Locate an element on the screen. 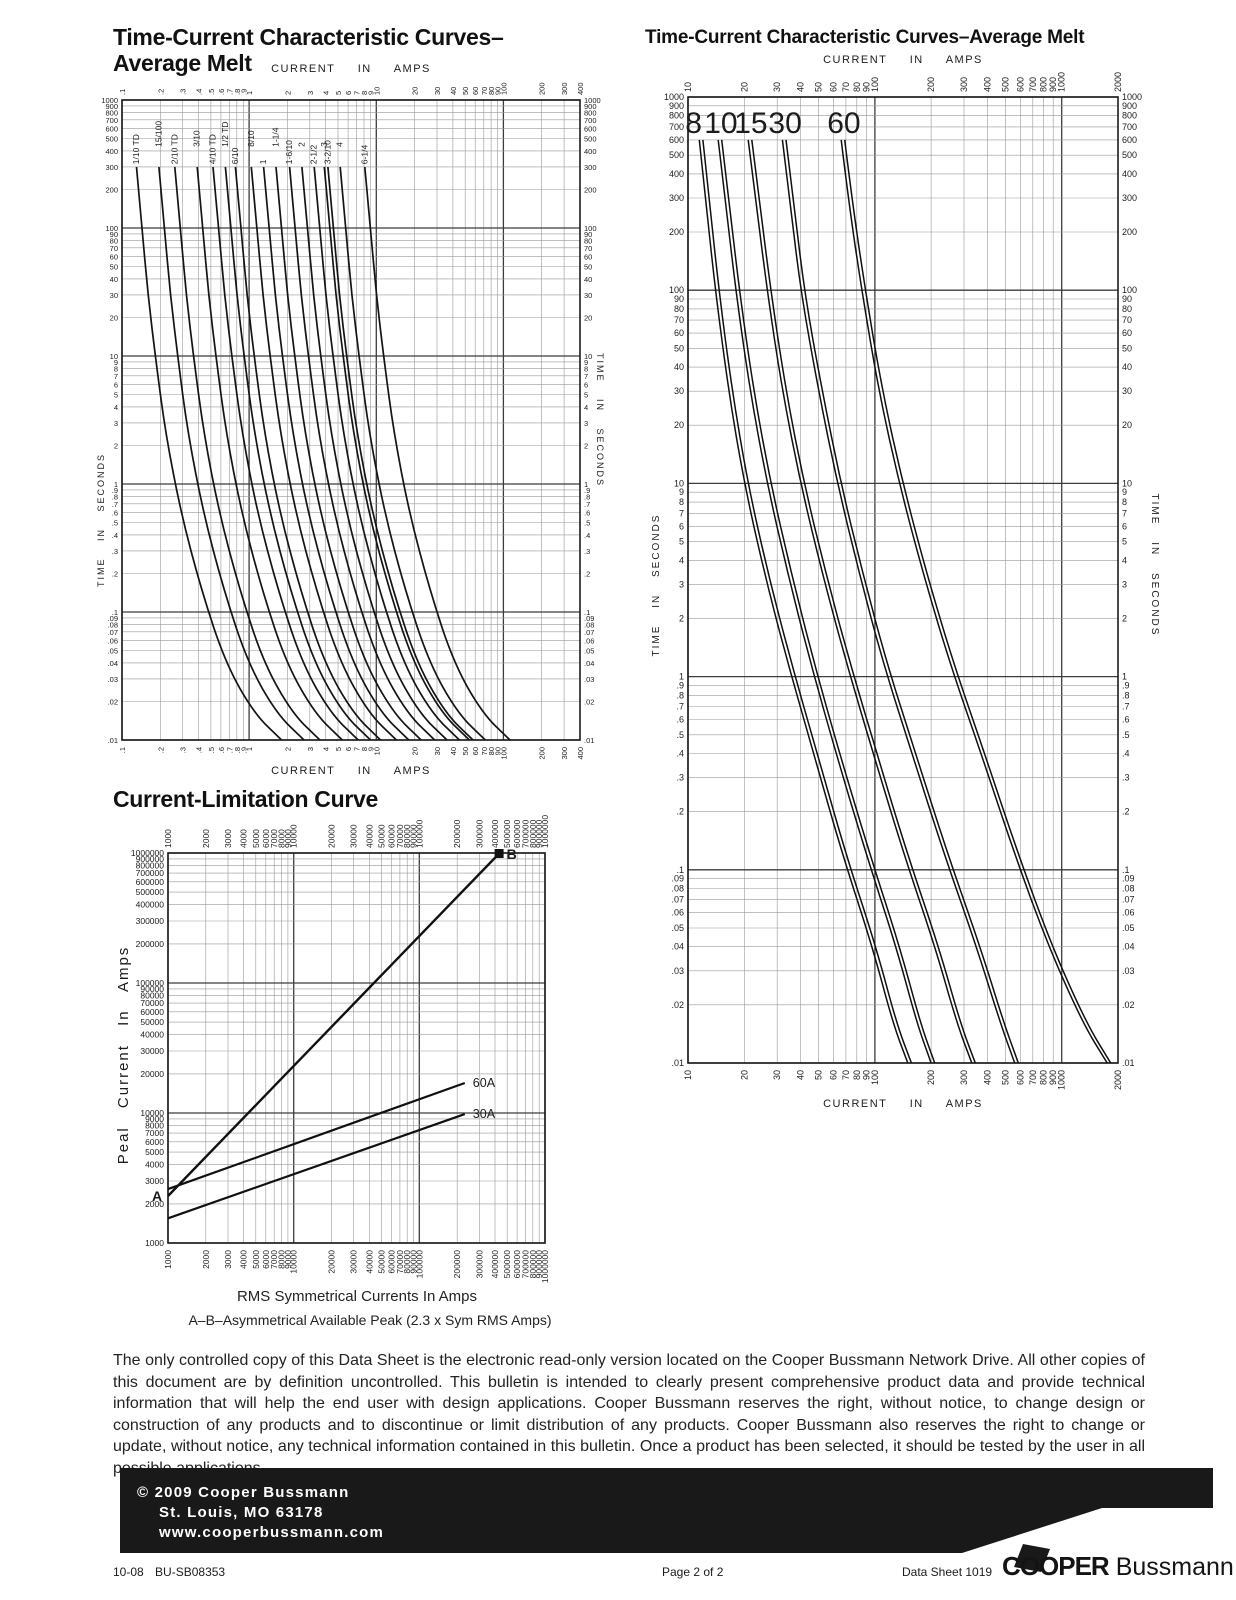  clc-marker-label-B: B is located at coordinates (512, 854).